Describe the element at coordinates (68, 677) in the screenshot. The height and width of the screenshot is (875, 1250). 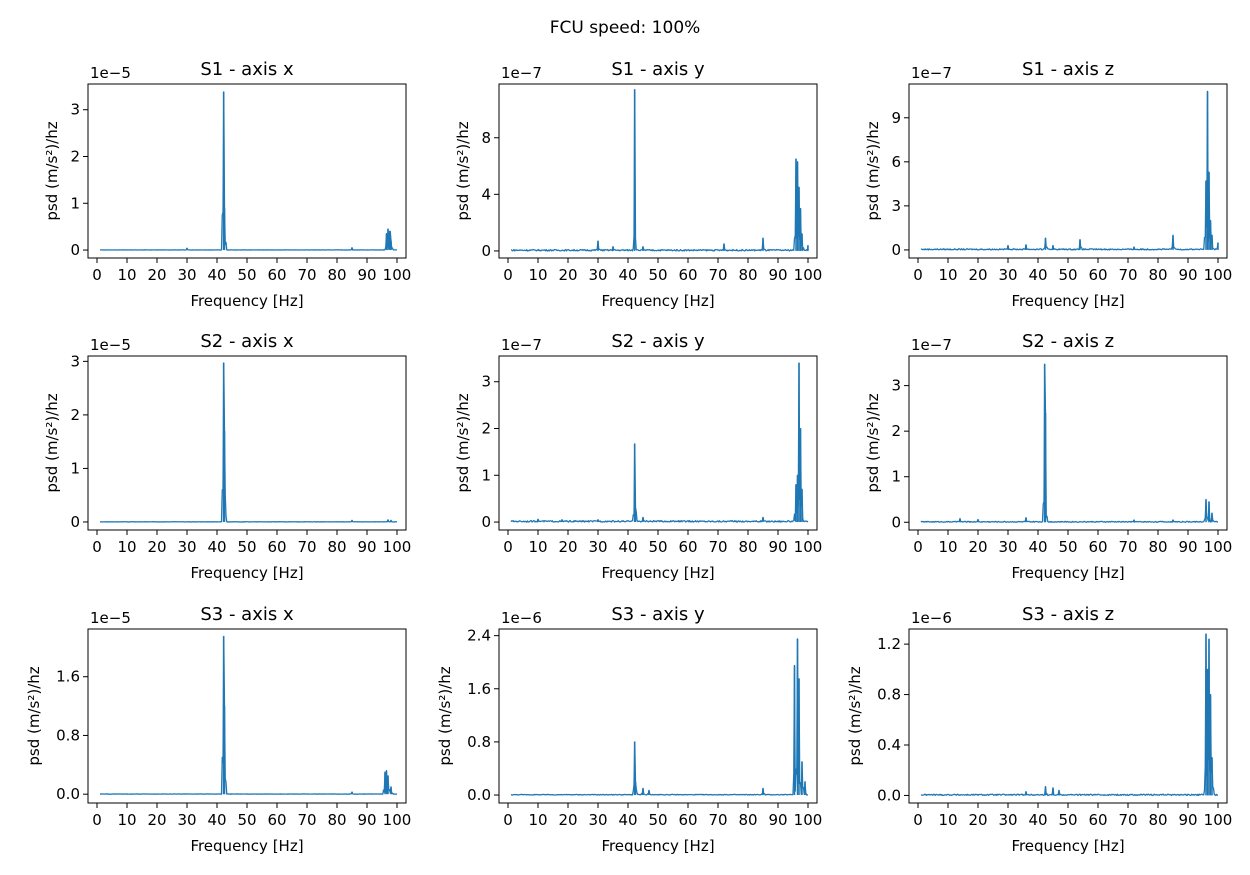
I see `y-tick-label: 1.6` at that location.